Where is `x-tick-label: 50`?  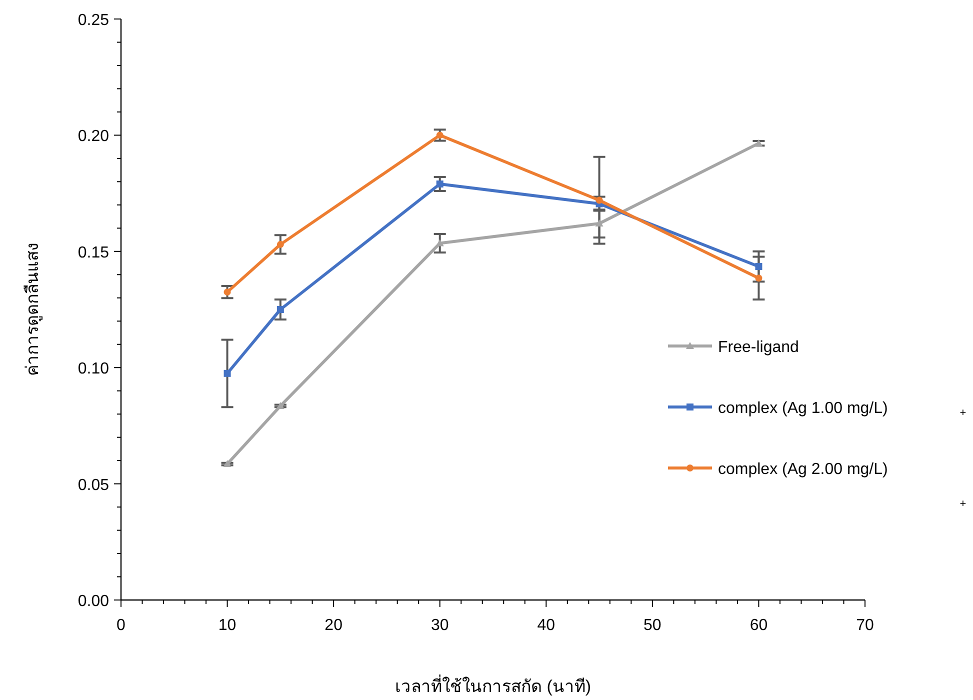
x-tick-label: 50 is located at coordinates (653, 625).